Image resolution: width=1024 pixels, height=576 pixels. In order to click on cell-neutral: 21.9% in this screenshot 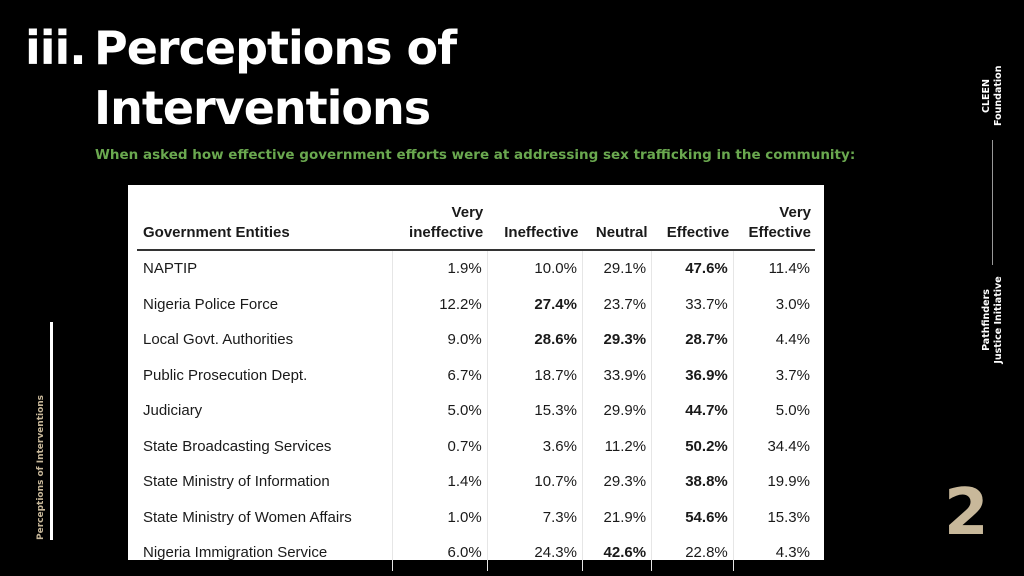, I will do `click(617, 517)`.